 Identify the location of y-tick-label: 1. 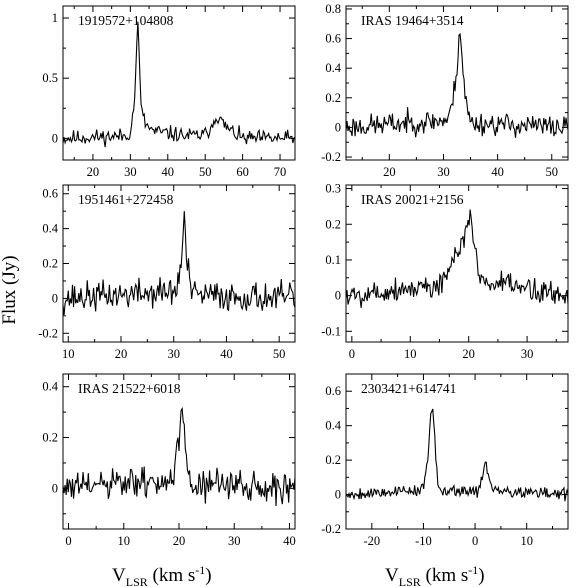
(55, 18).